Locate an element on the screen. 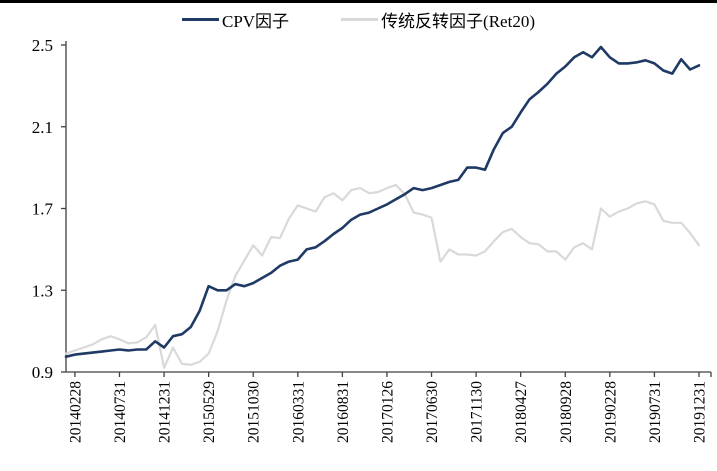 The image size is (717, 471). y-tick-label: 1.7 is located at coordinates (43, 209).